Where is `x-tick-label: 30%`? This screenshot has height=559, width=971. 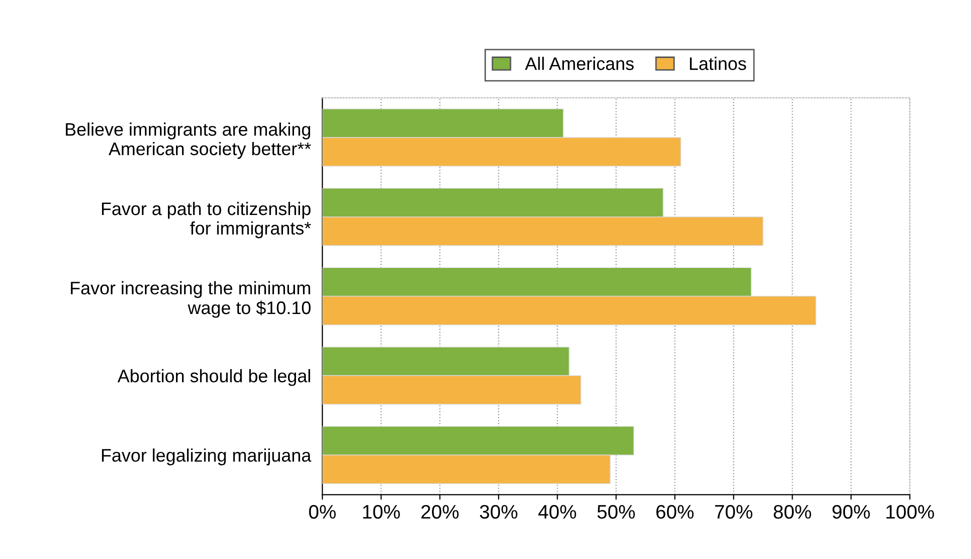 x-tick-label: 30% is located at coordinates (499, 511).